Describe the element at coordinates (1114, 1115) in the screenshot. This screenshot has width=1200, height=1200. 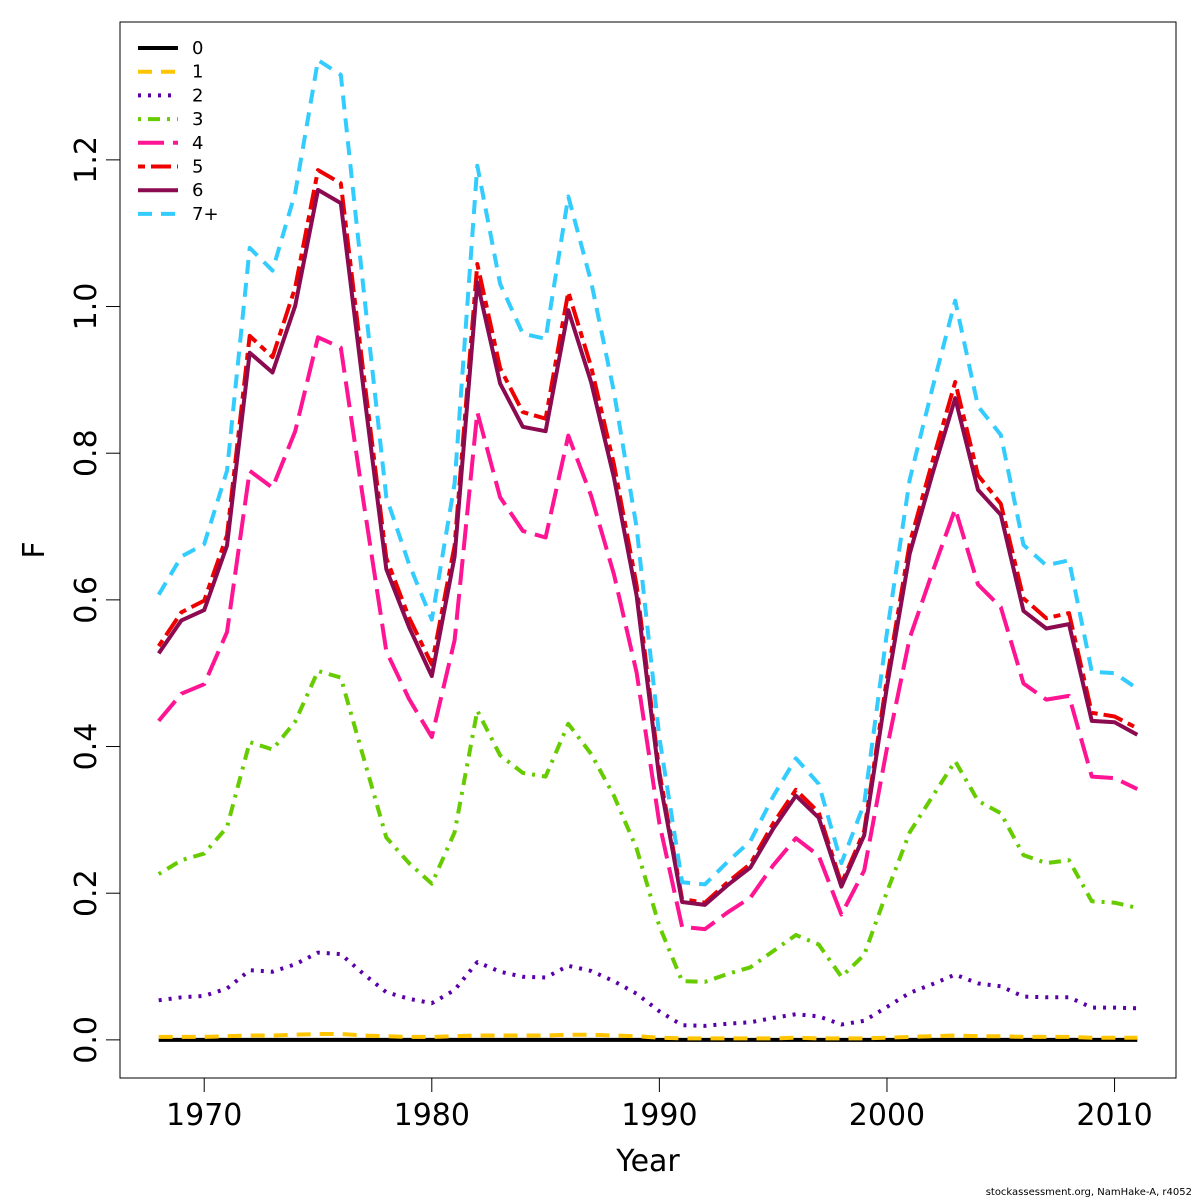
I see `x-tick-label: 2010` at that location.